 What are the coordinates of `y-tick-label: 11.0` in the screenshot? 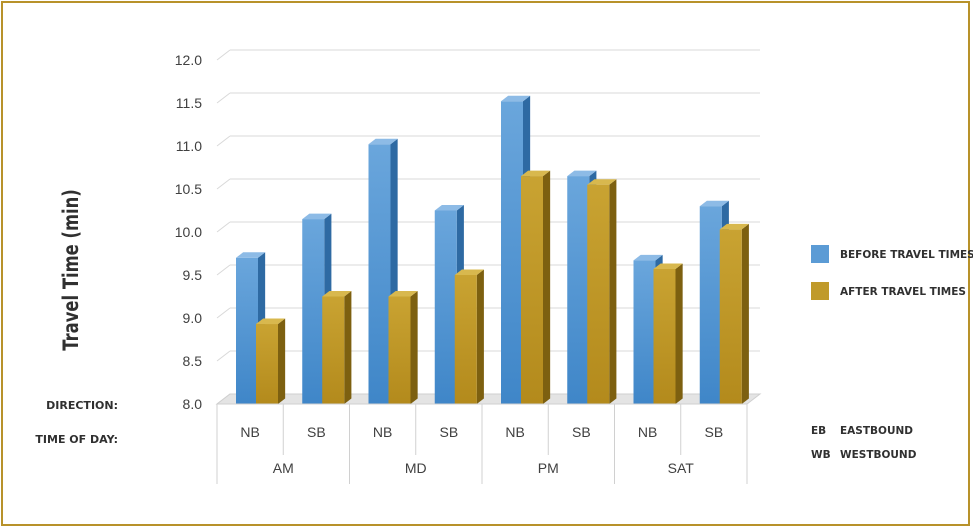 It's located at (189, 146).